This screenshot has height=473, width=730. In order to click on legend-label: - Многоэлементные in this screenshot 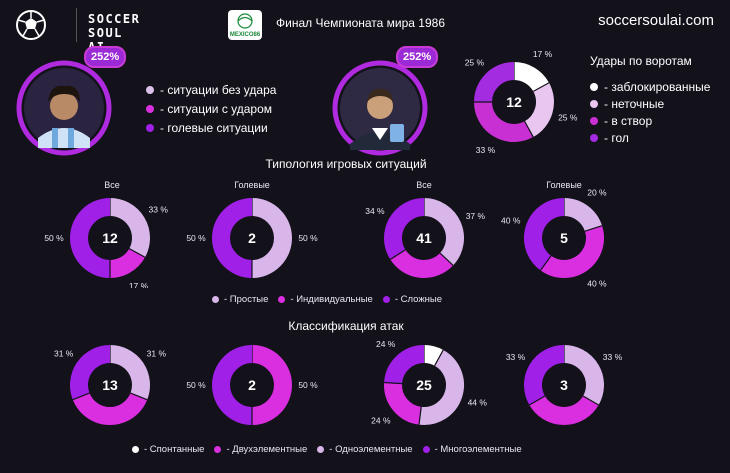, I will do `click(478, 449)`.